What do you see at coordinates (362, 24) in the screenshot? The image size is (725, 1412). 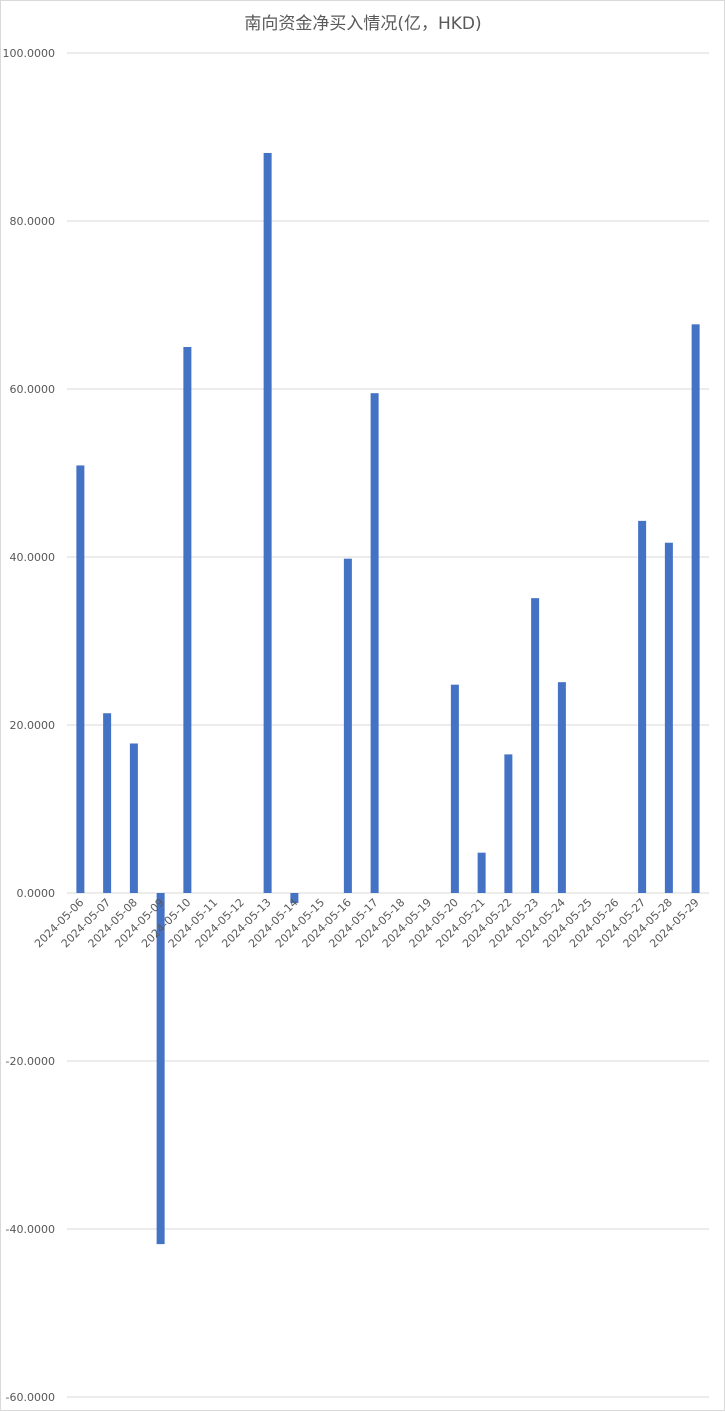 I see `chart-title: 南向资金净买入情况(亿，HKD)` at bounding box center [362, 24].